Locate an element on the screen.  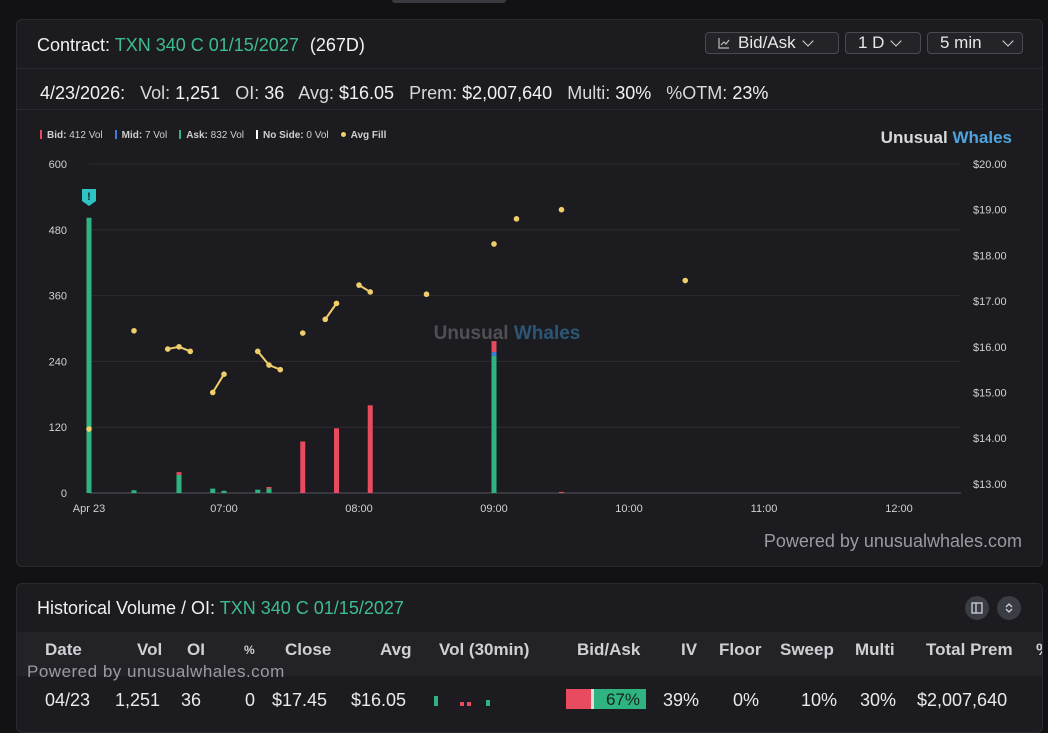
col-pct-2: % is located at coordinates (1039, 650).